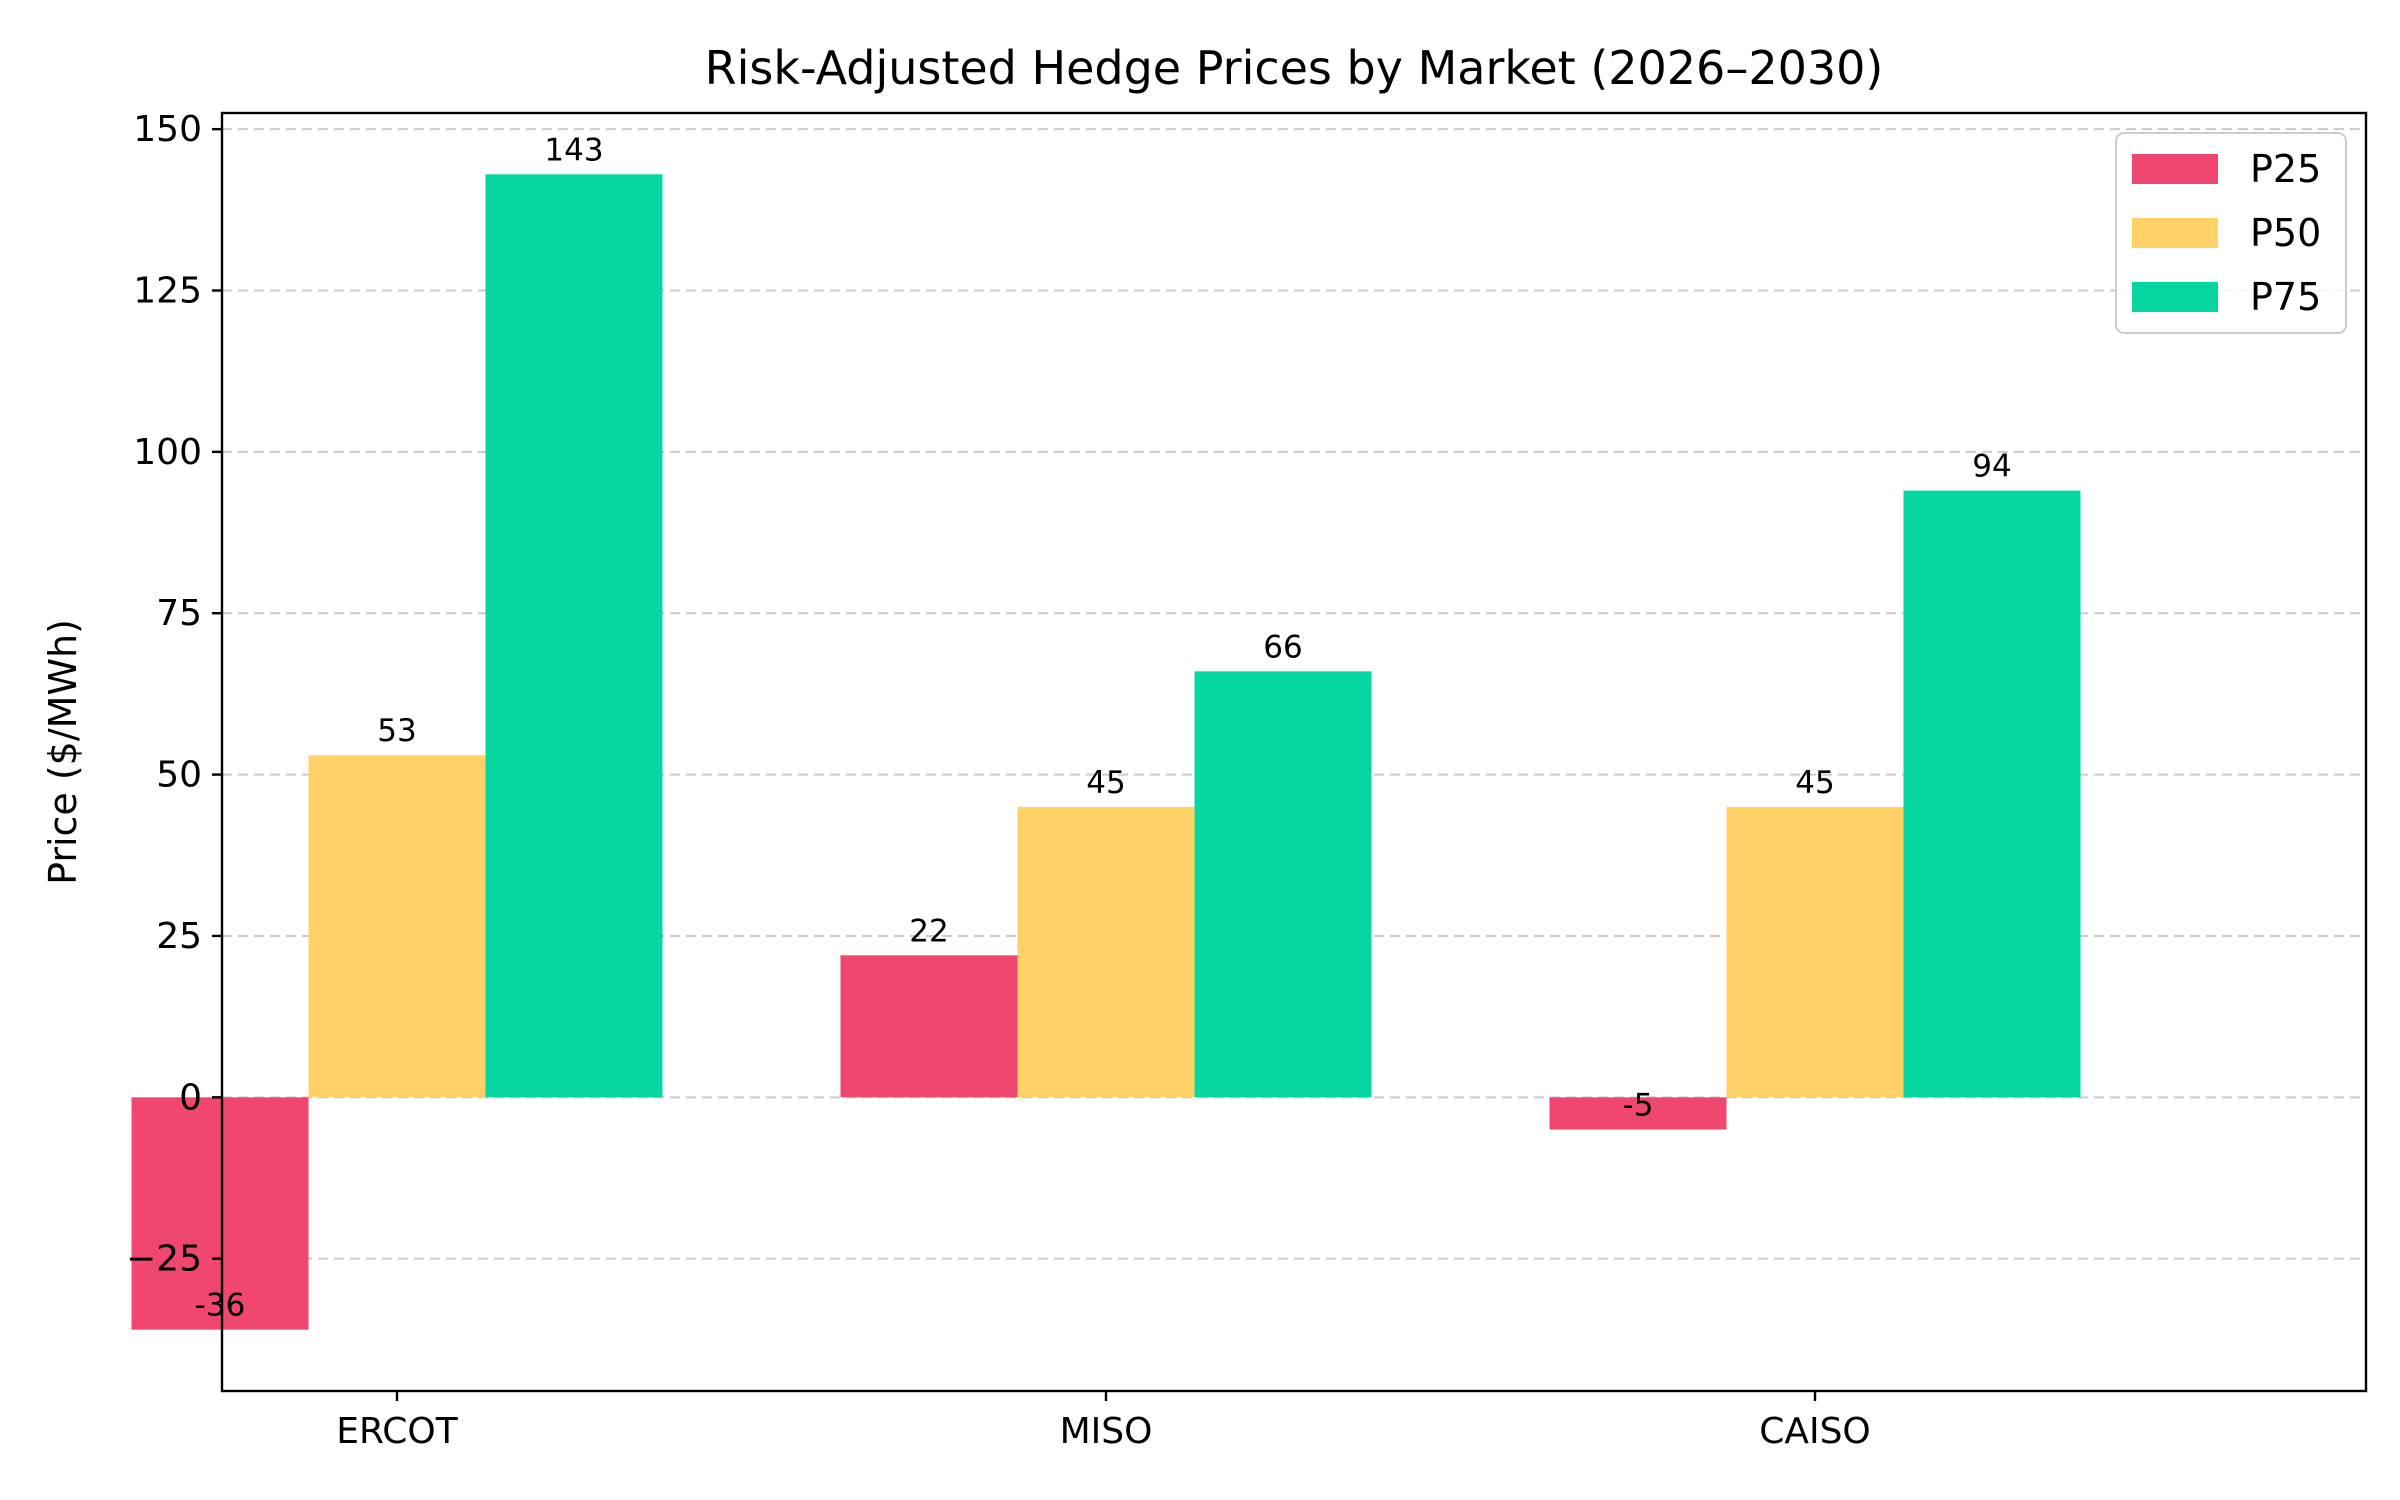 The image size is (2400, 1500). I want to click on y-tick-label: 125, so click(167, 291).